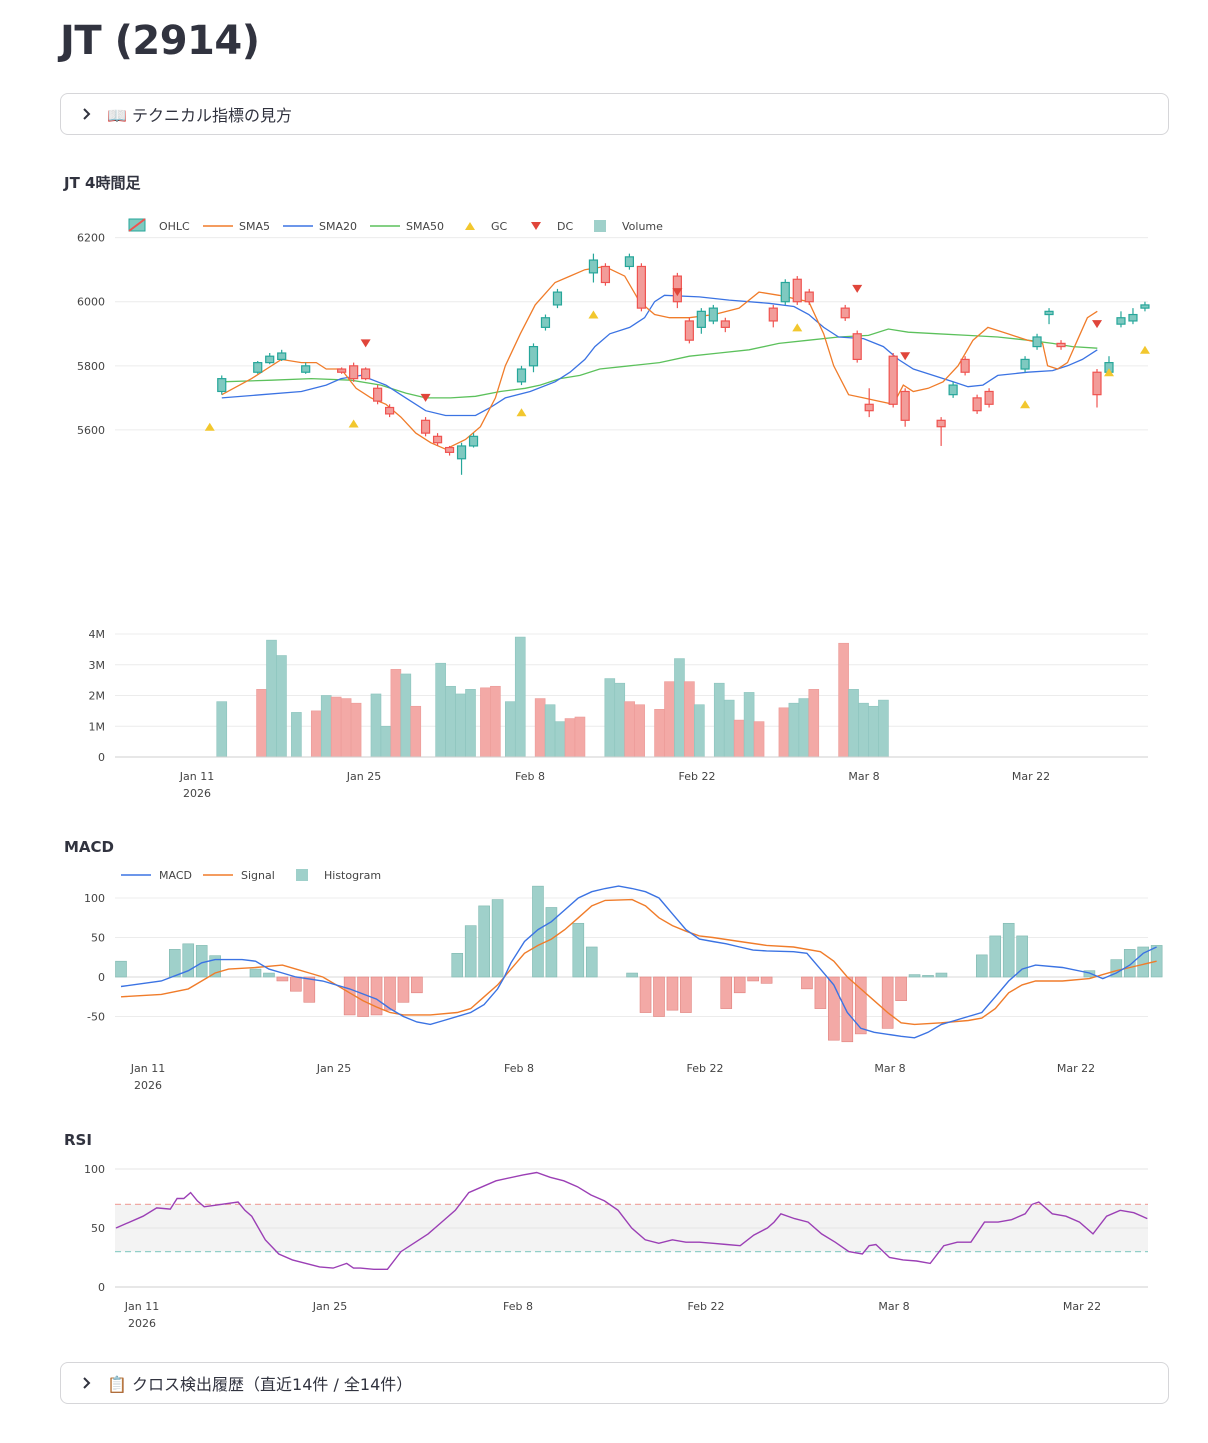 The width and height of the screenshot is (1208, 1443). Describe the element at coordinates (425, 226) in the screenshot. I see `legend-label: SMA50` at that location.